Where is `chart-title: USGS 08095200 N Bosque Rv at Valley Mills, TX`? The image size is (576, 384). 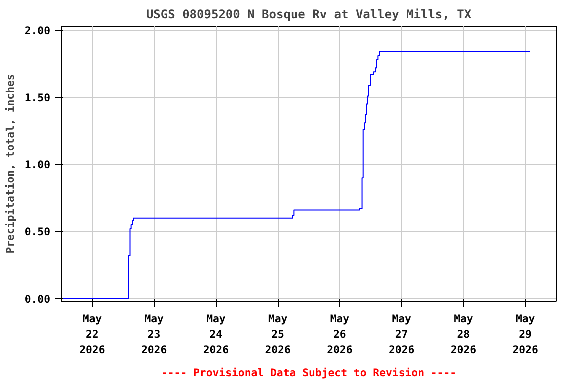 chart-title: USGS 08095200 N Bosque Rv at Valley Mills, TX is located at coordinates (309, 15).